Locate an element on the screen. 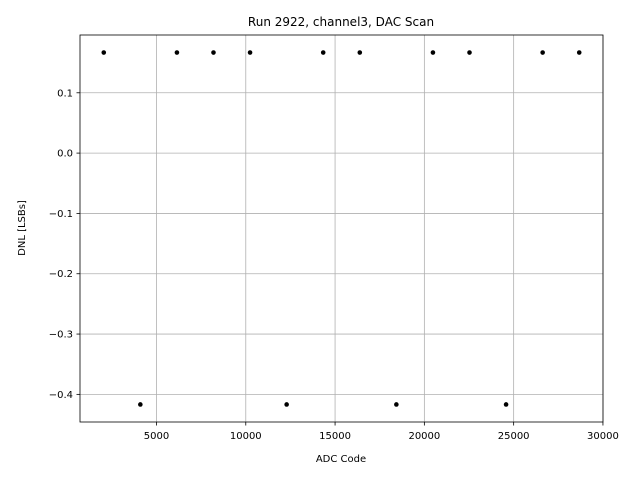 This screenshot has width=640, height=480. y-tick-label: −0.1 is located at coordinates (61, 214).